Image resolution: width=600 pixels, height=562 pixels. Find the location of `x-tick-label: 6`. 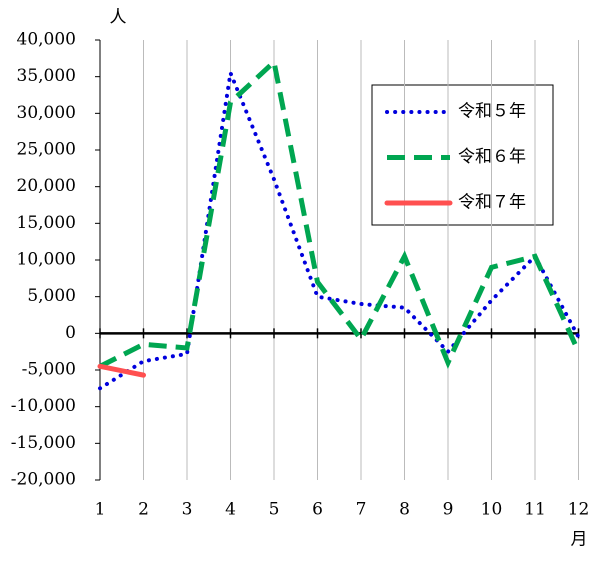

x-tick-label: 6 is located at coordinates (317, 510).